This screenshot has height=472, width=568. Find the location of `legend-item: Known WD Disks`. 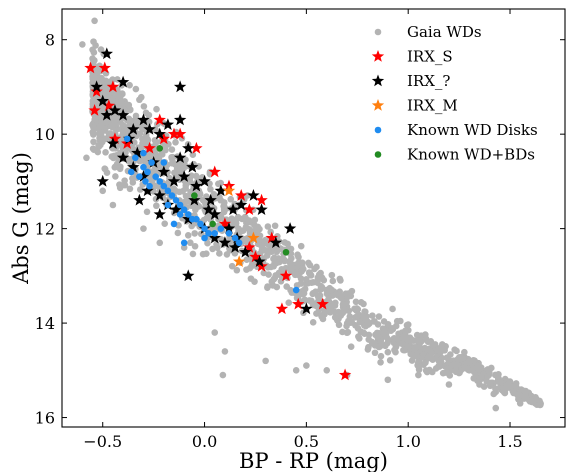

legend-item: Known WD Disks is located at coordinates (456, 130).